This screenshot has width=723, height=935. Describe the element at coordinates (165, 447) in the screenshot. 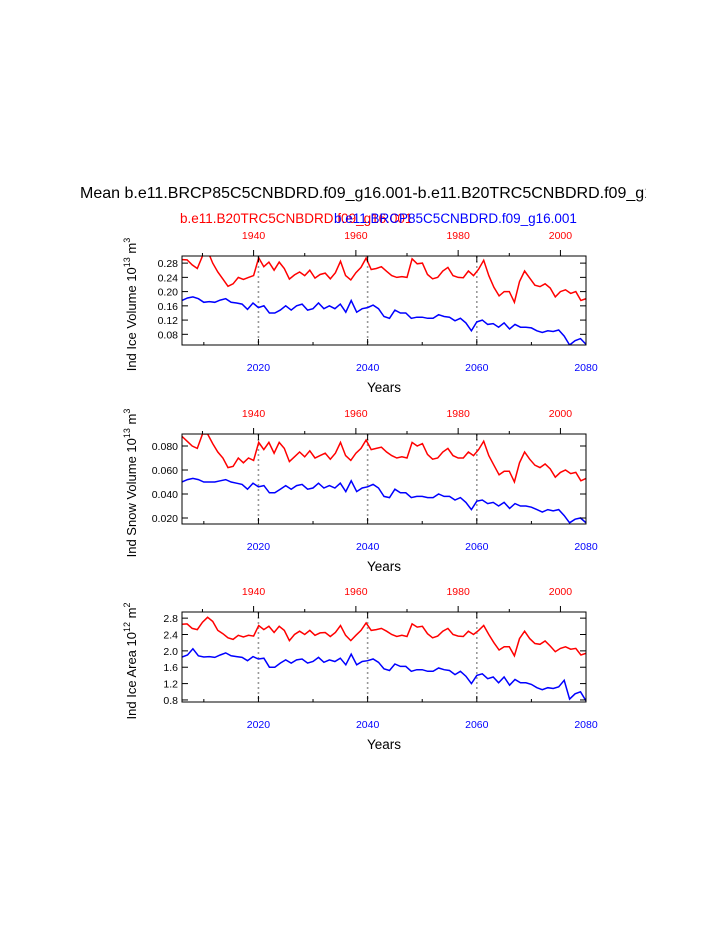

I see `y-tick-label: 0.080` at that location.